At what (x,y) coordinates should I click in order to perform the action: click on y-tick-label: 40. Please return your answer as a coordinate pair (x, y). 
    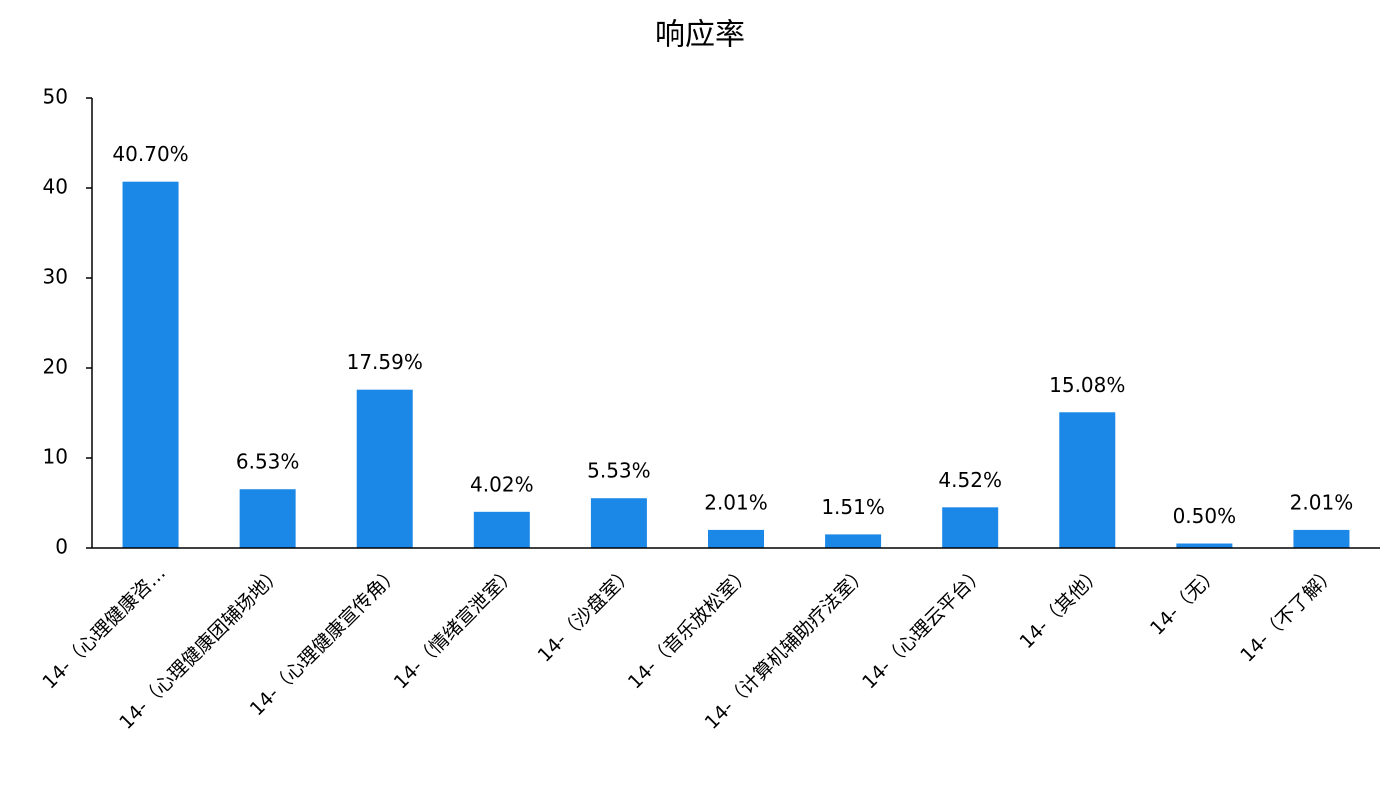
    Looking at the image, I should click on (55, 187).